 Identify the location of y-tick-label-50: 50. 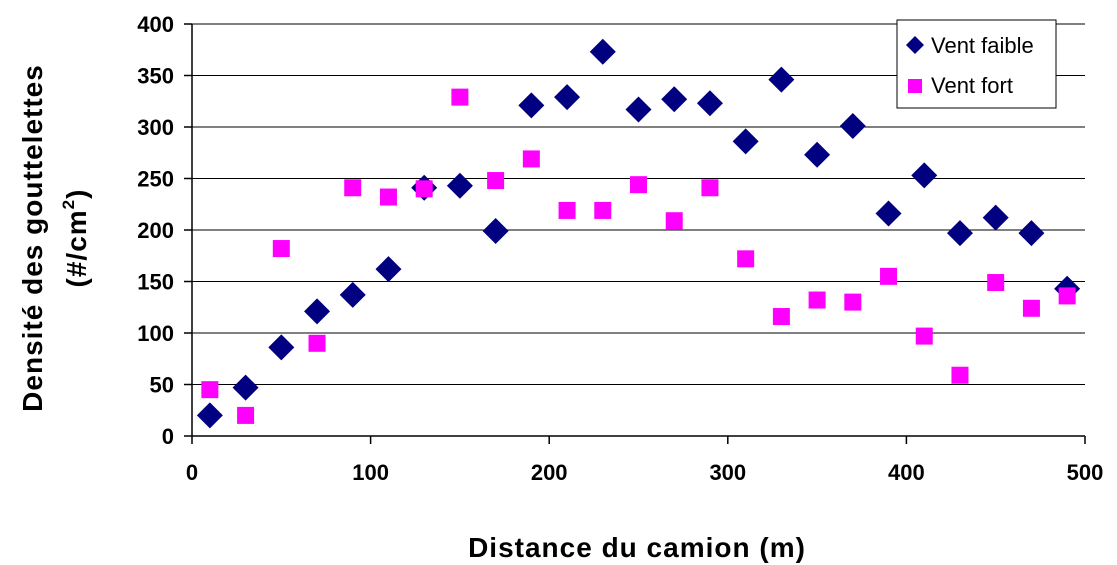
(162, 385).